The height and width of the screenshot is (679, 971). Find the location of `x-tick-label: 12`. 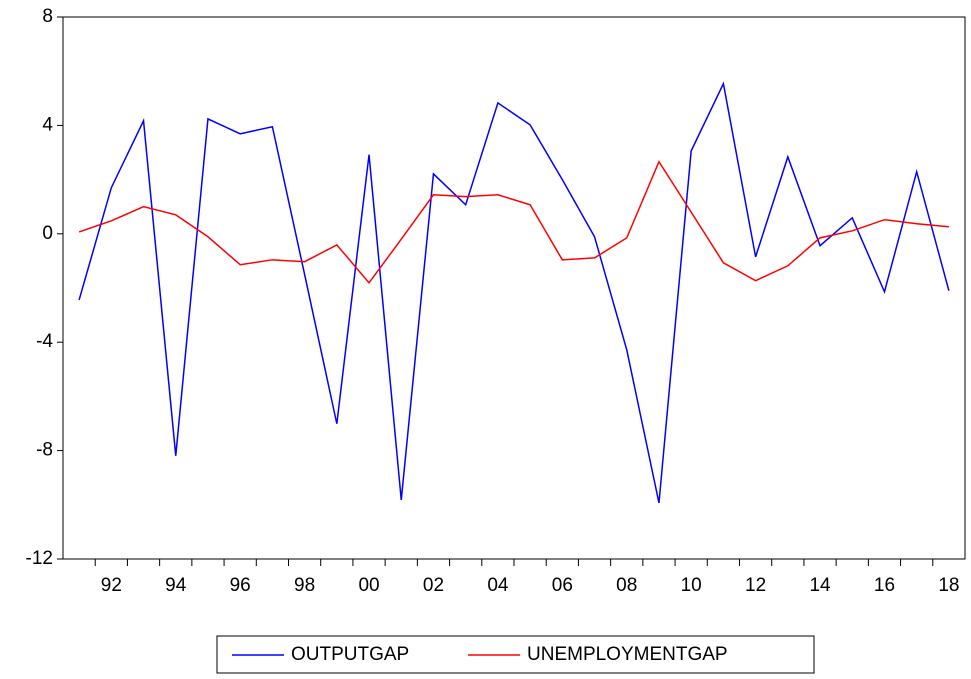

x-tick-label: 12 is located at coordinates (755, 585).